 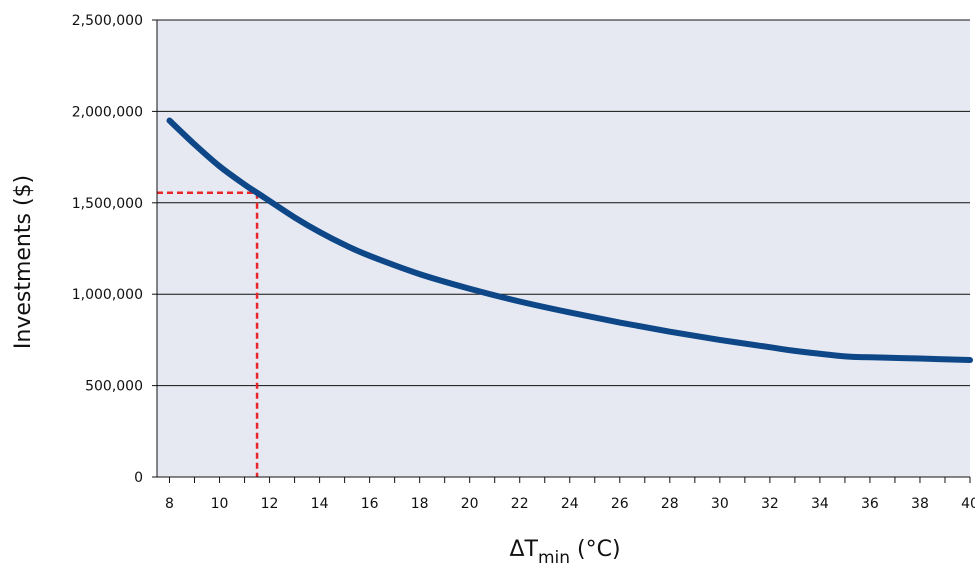 What do you see at coordinates (523, 549) in the screenshot?
I see `x-axis-title-main: ΔT` at bounding box center [523, 549].